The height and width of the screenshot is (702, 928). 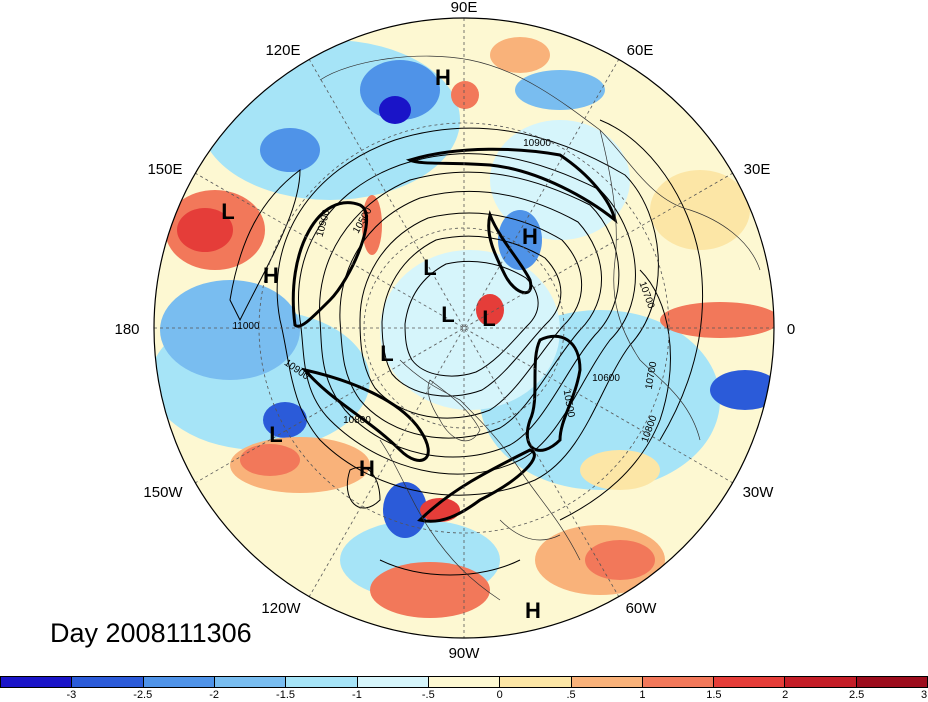 What do you see at coordinates (856, 695) in the screenshot?
I see `colorbar-tick-label: 2.5` at bounding box center [856, 695].